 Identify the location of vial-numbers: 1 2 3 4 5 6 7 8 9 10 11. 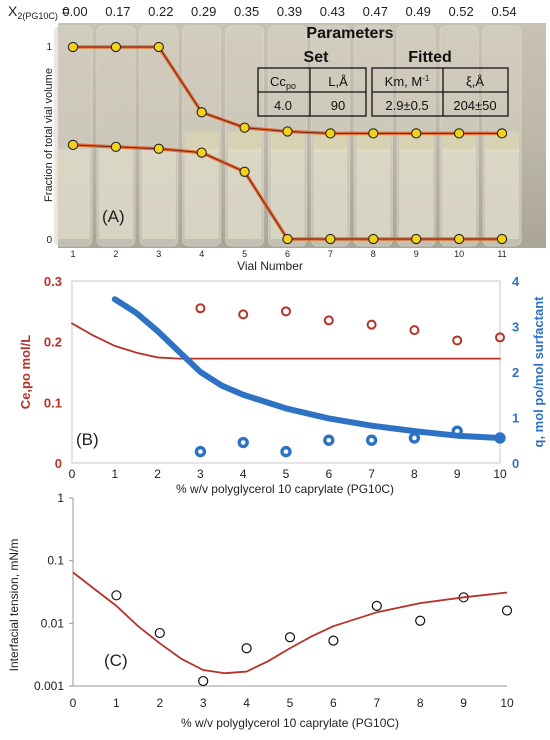
(288, 254).